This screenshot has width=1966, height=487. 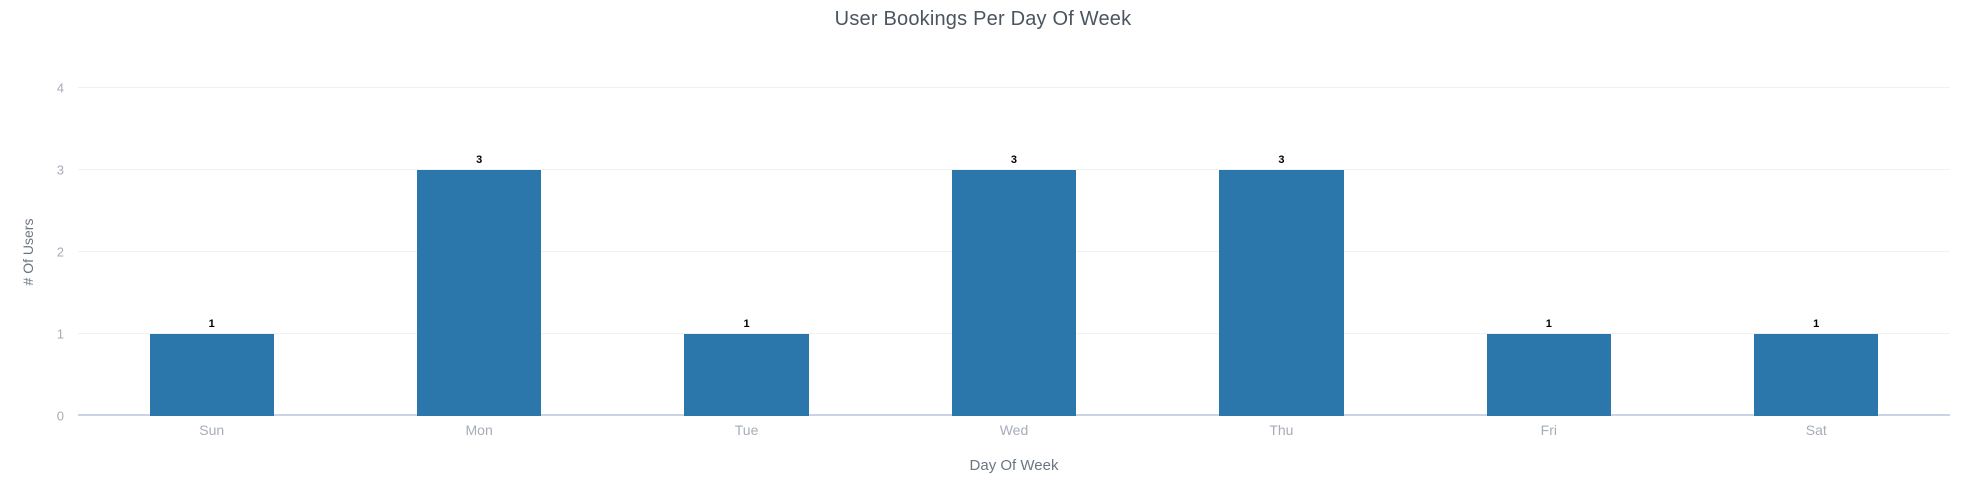 What do you see at coordinates (211, 324) in the screenshot?
I see `value-label-sun: 1` at bounding box center [211, 324].